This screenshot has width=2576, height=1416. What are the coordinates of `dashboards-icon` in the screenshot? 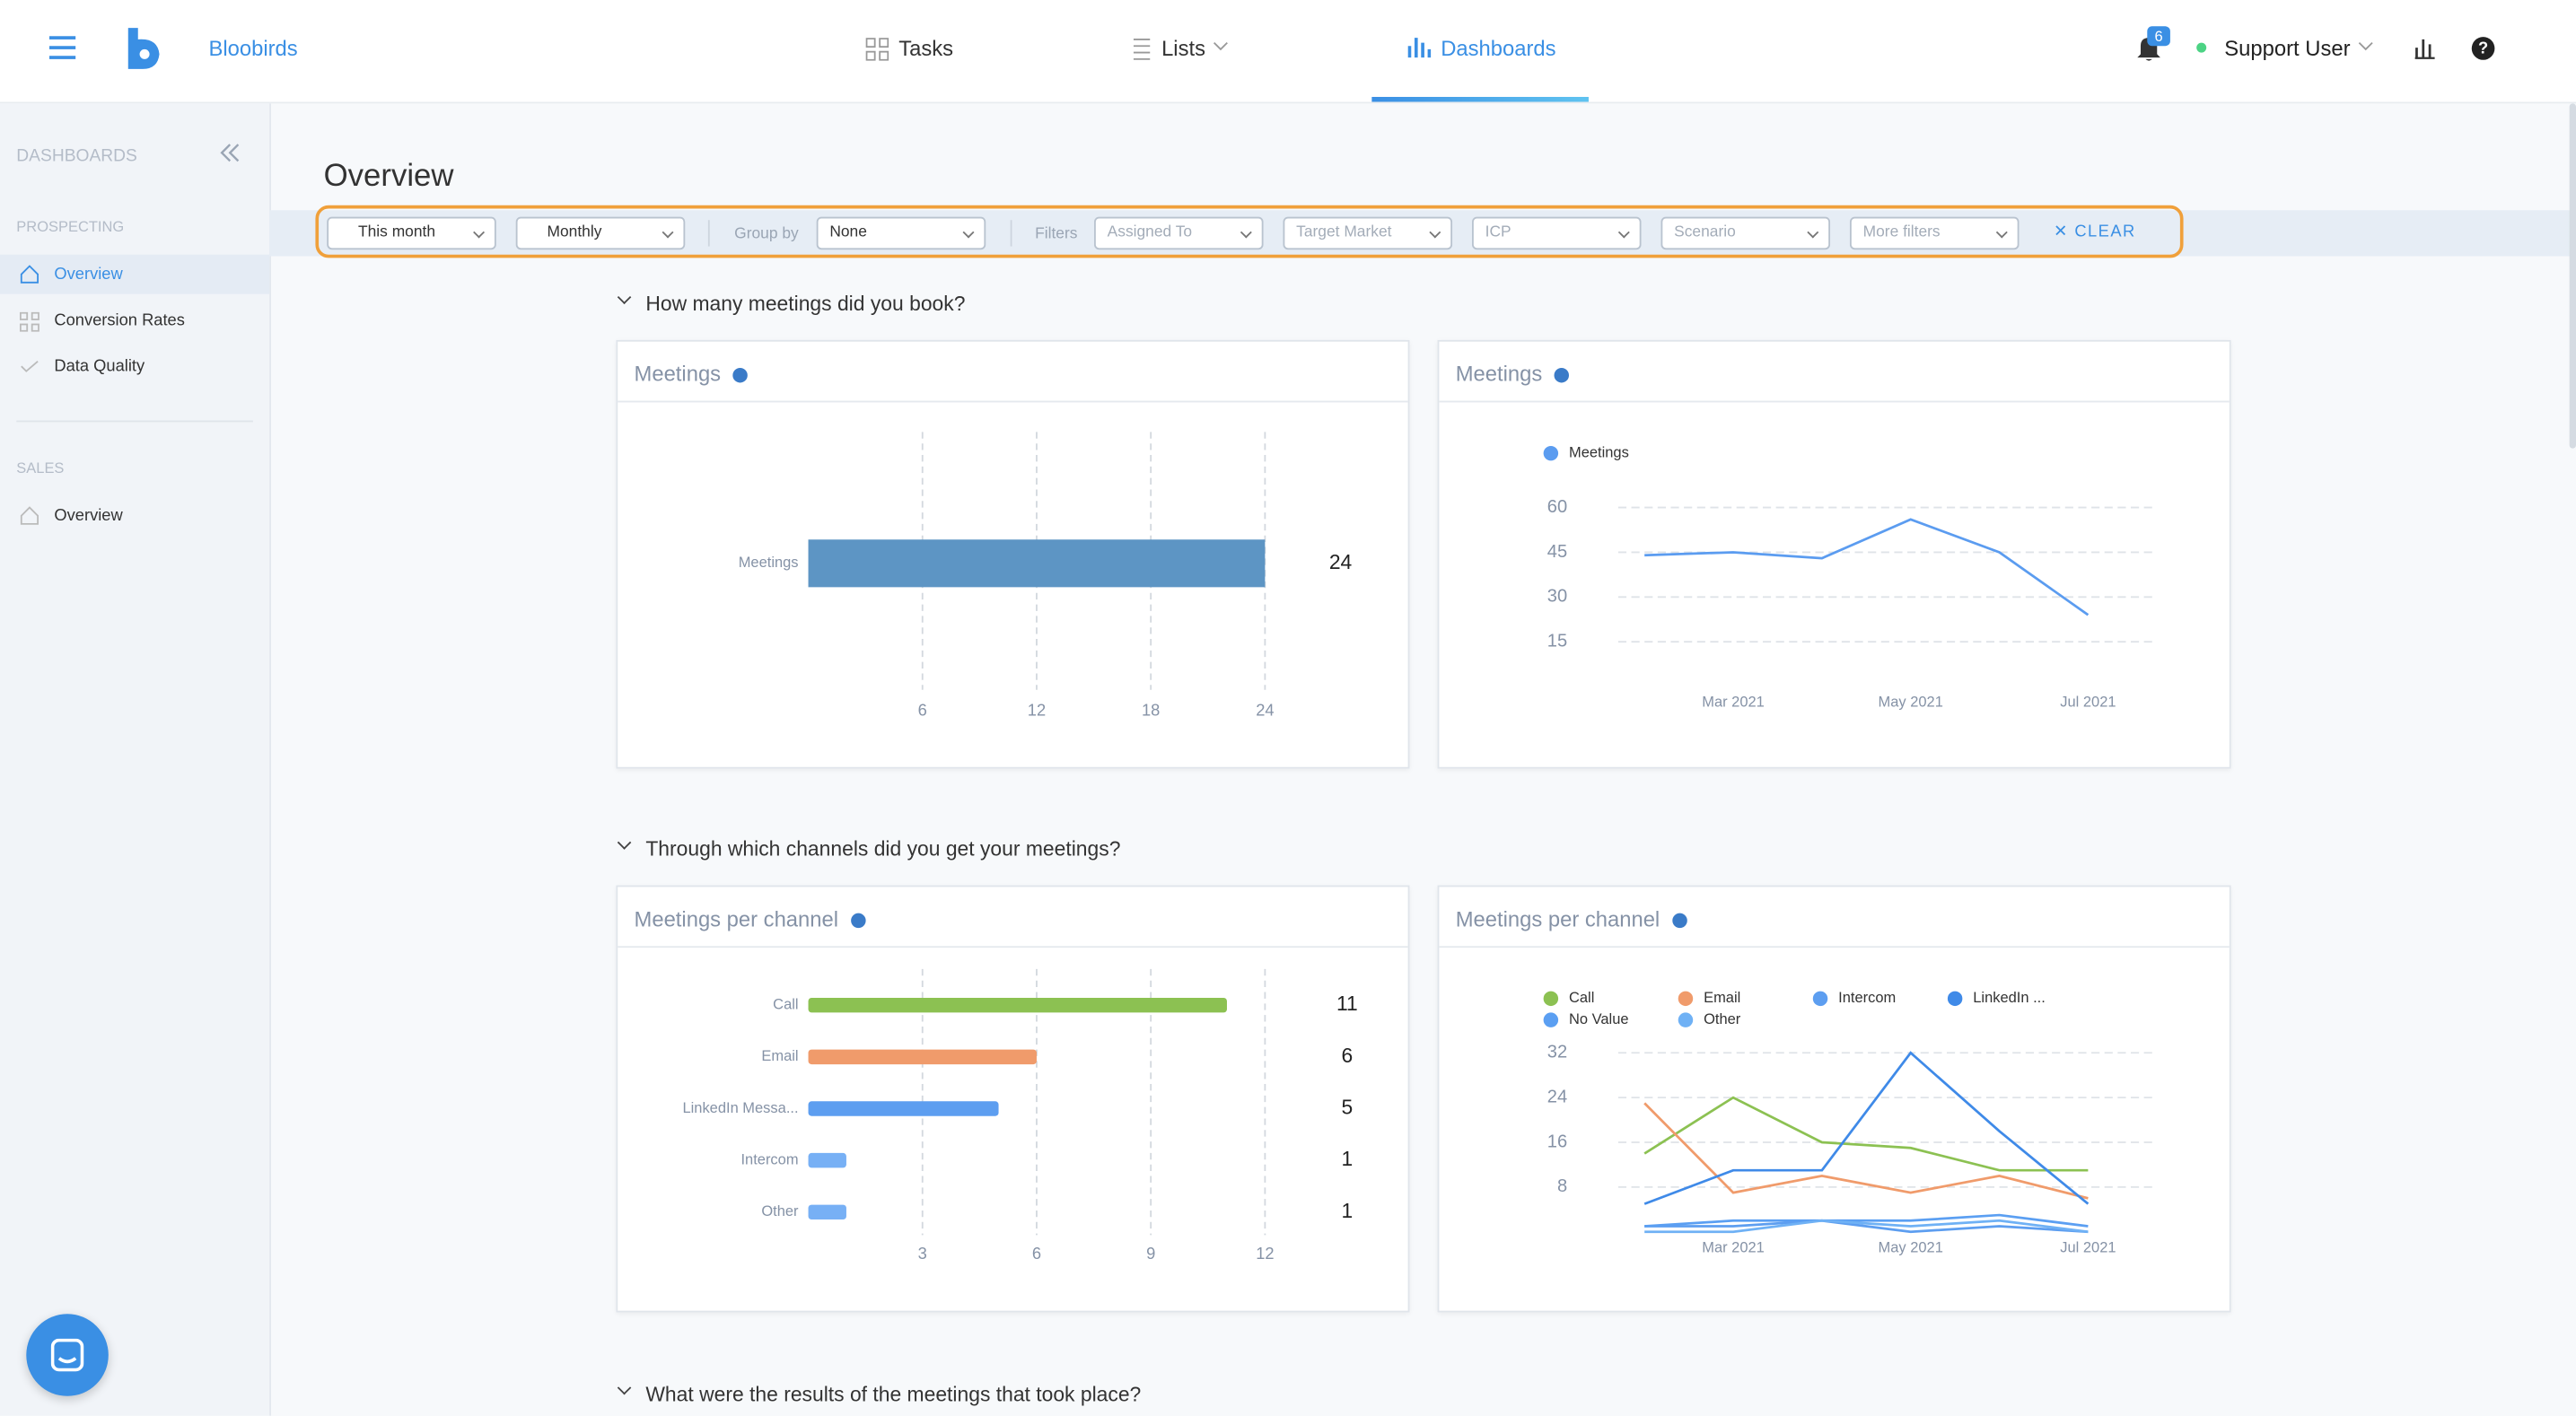 It's located at (1419, 48).